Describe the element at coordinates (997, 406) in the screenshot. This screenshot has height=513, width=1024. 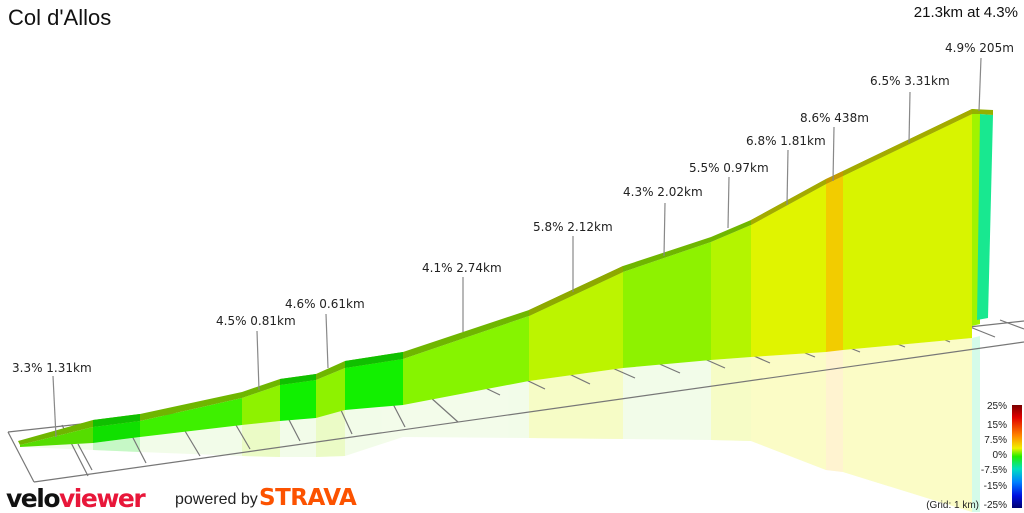
I see `svg-text: 25%` at that location.